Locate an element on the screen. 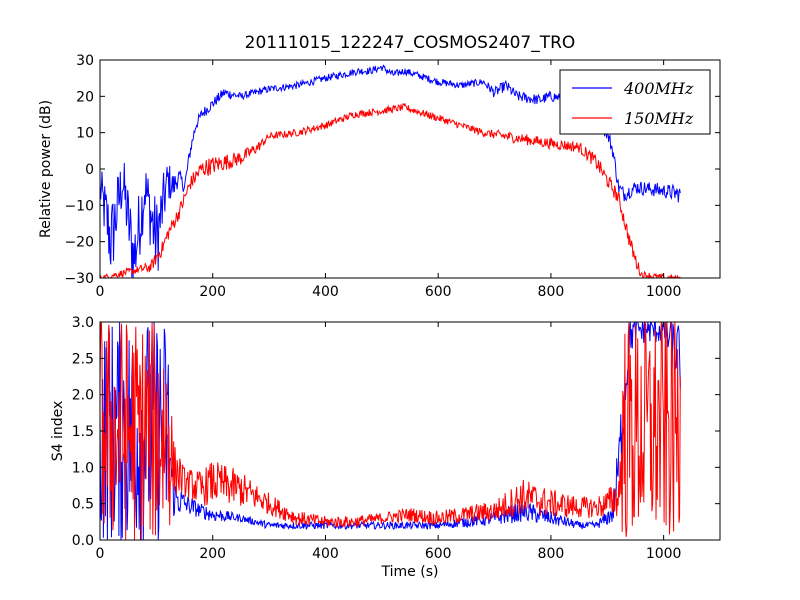 Image resolution: width=800 pixels, height=600 pixels. power-y-tick-label: 20 is located at coordinates (85, 97).